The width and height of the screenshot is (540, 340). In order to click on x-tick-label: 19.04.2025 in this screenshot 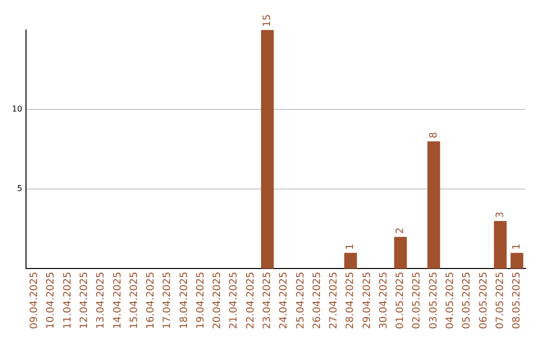, I will do `click(200, 301)`.